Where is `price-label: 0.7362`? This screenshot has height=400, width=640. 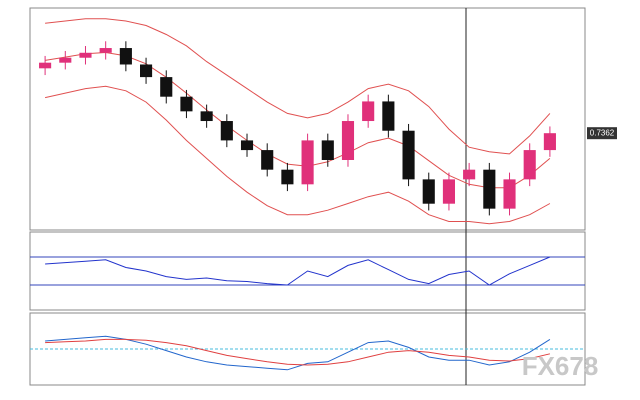 price-label: 0.7362 is located at coordinates (602, 132).